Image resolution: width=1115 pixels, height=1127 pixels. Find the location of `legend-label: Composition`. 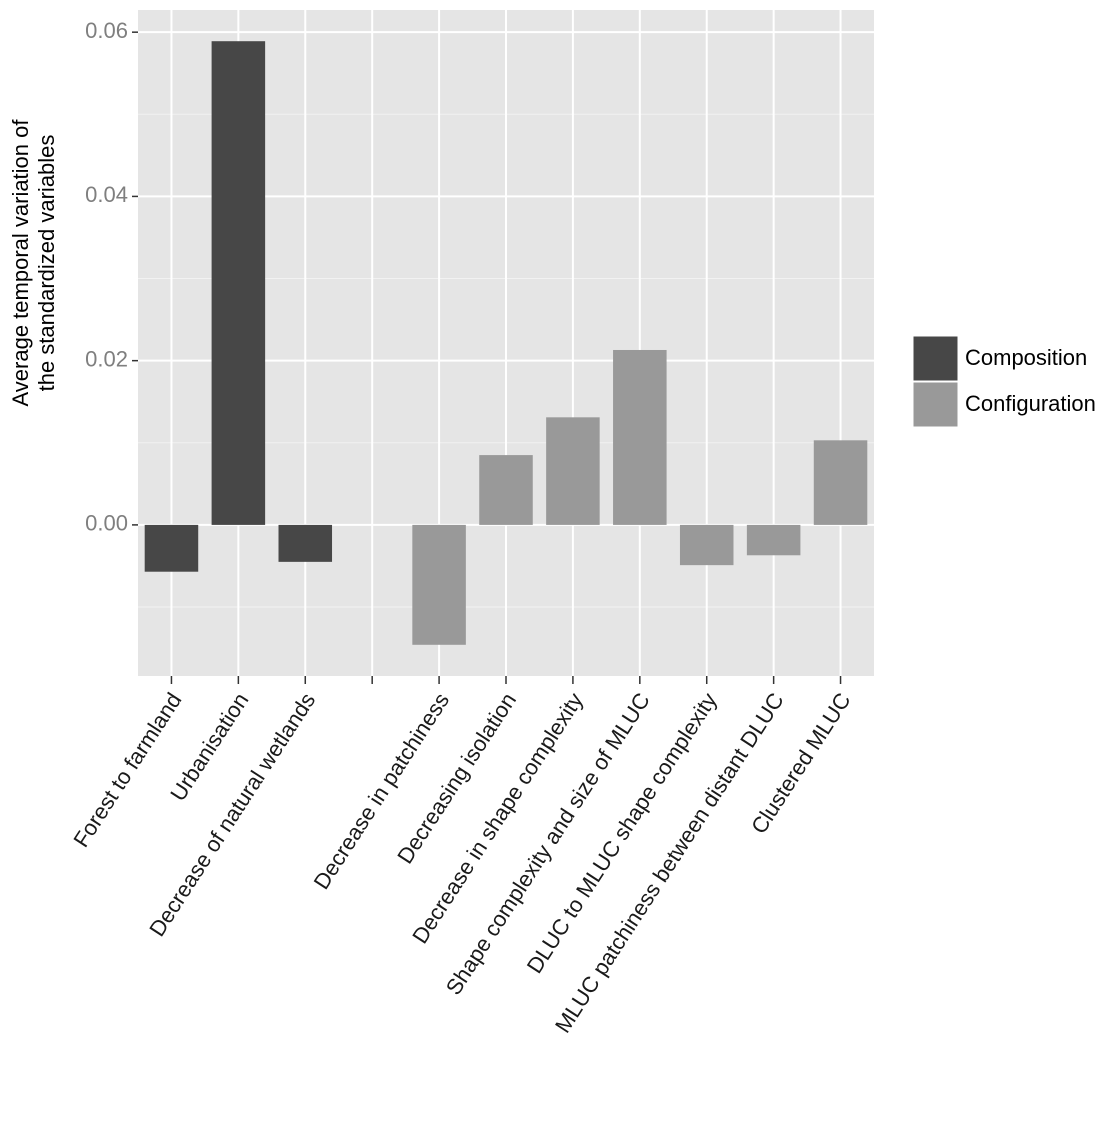

legend-label: Composition is located at coordinates (1026, 357).